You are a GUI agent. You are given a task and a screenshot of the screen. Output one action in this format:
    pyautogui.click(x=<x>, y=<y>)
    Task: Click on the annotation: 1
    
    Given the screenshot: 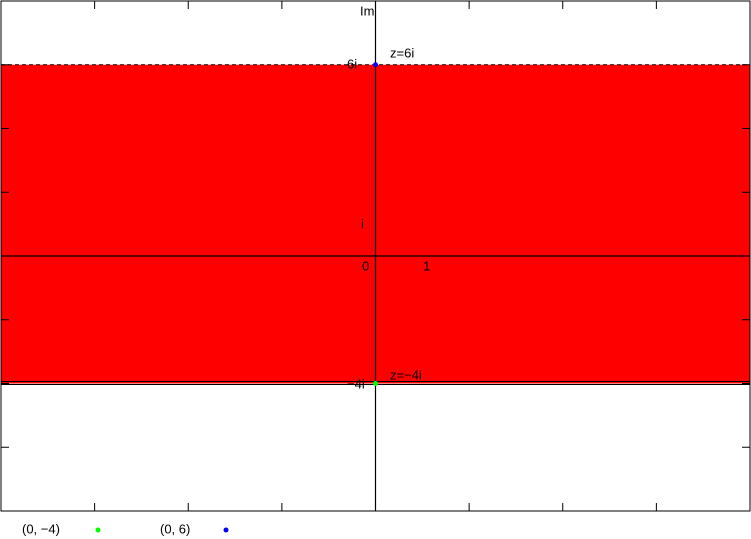 What is the action you would take?
    pyautogui.click(x=426, y=265)
    